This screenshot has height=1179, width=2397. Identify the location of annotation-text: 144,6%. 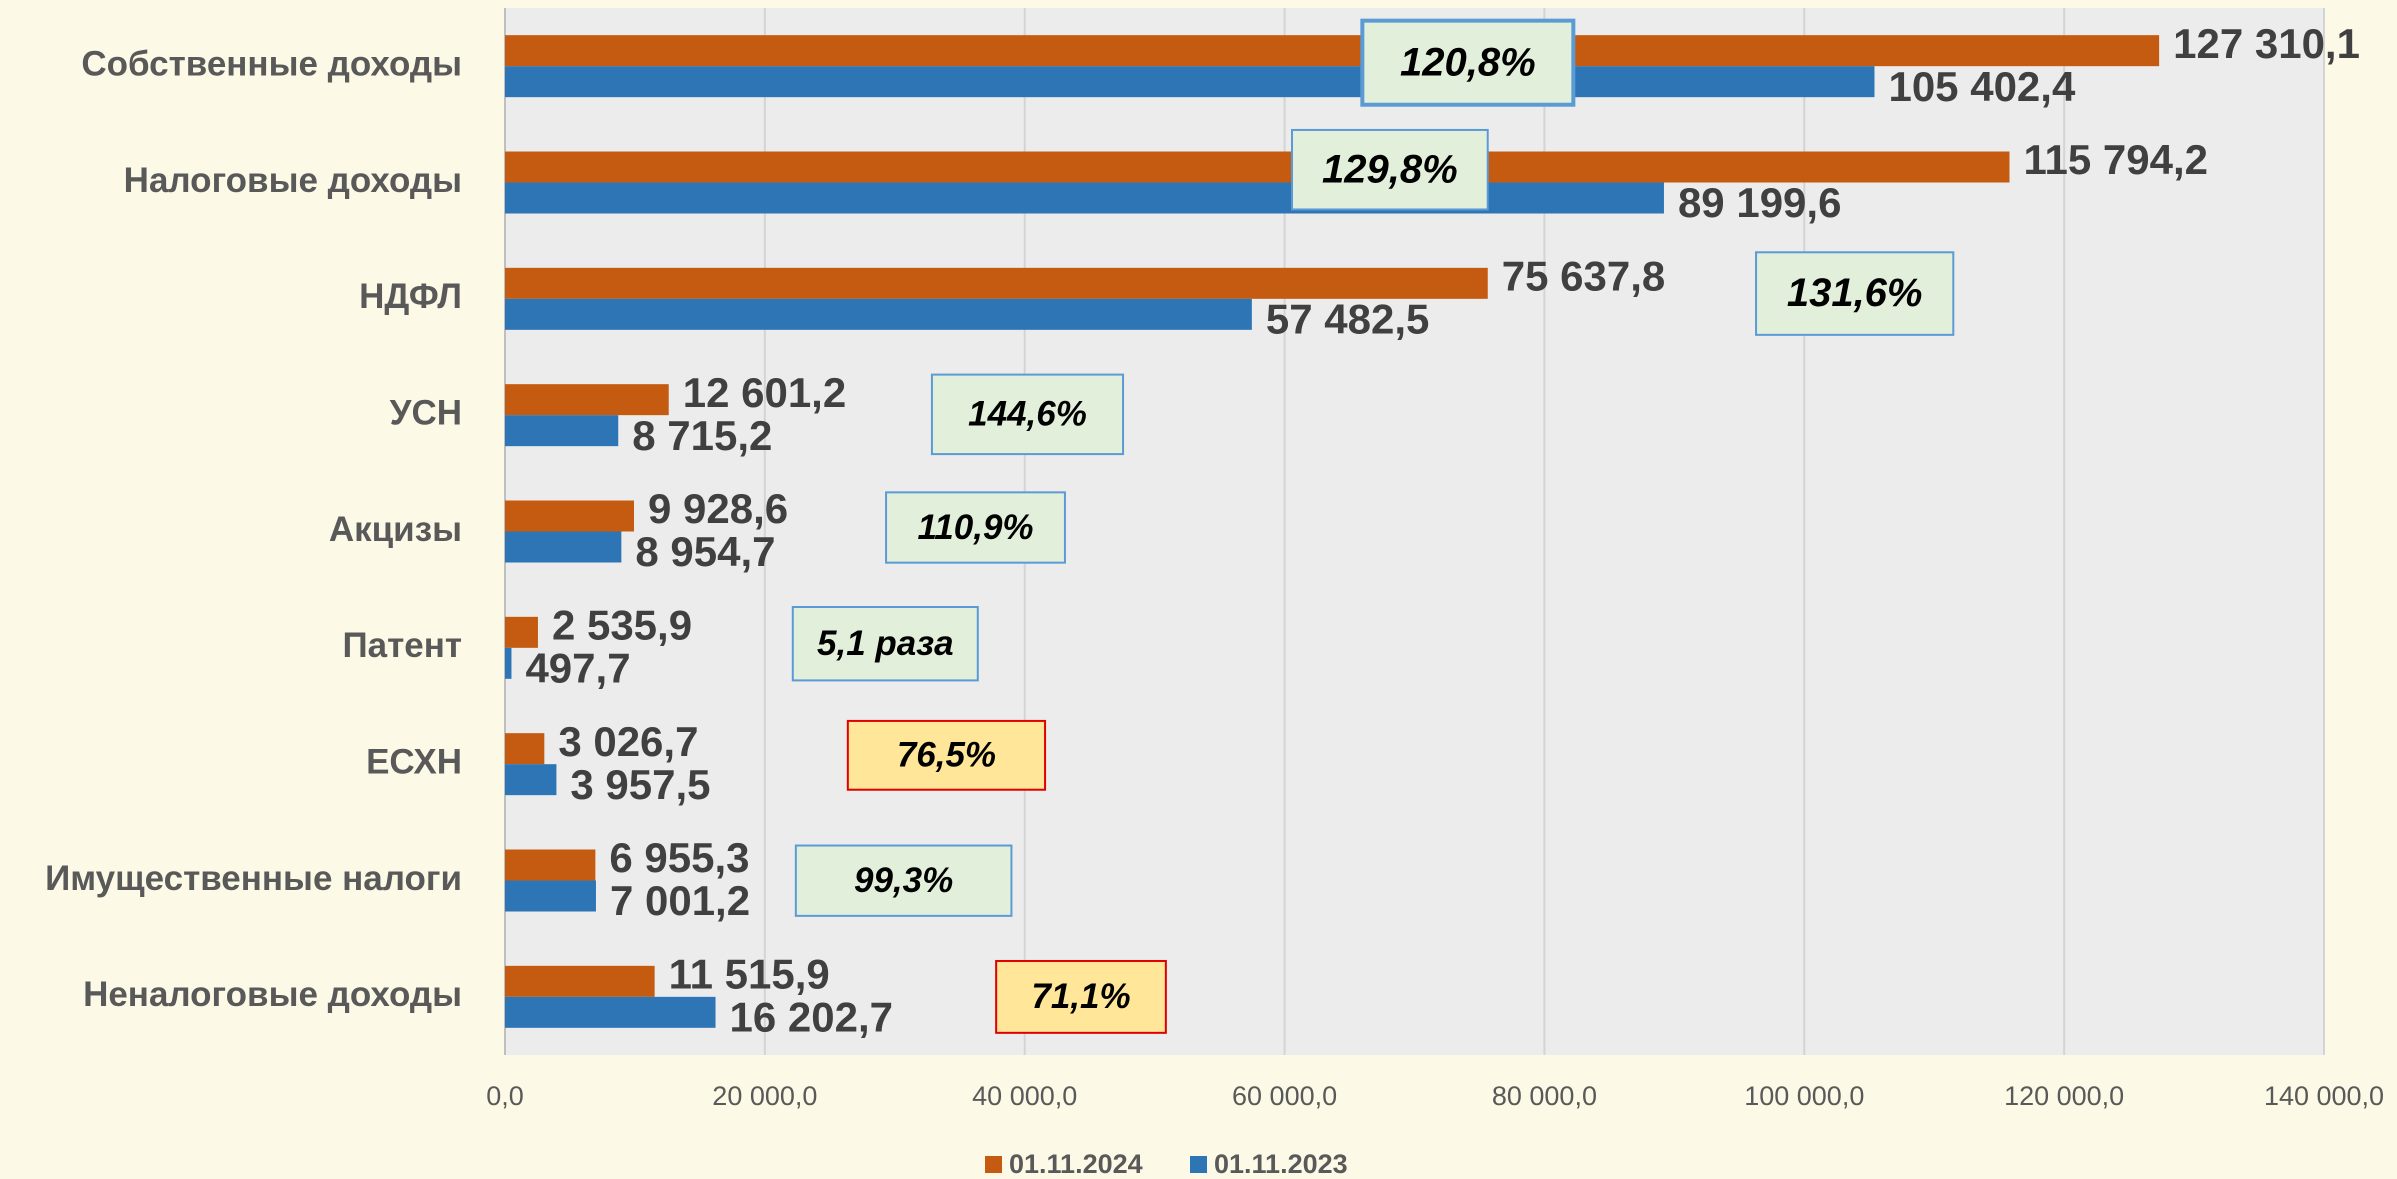
(1027, 414).